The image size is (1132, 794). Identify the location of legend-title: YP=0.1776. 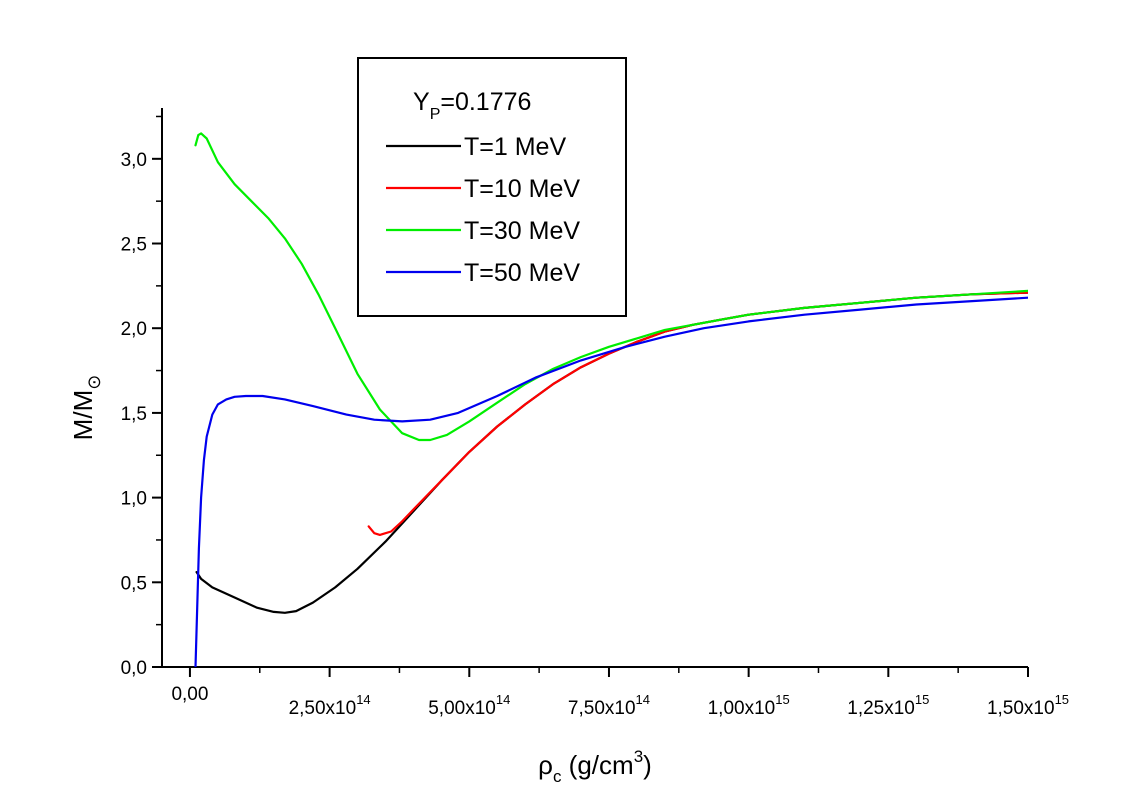
(472, 105).